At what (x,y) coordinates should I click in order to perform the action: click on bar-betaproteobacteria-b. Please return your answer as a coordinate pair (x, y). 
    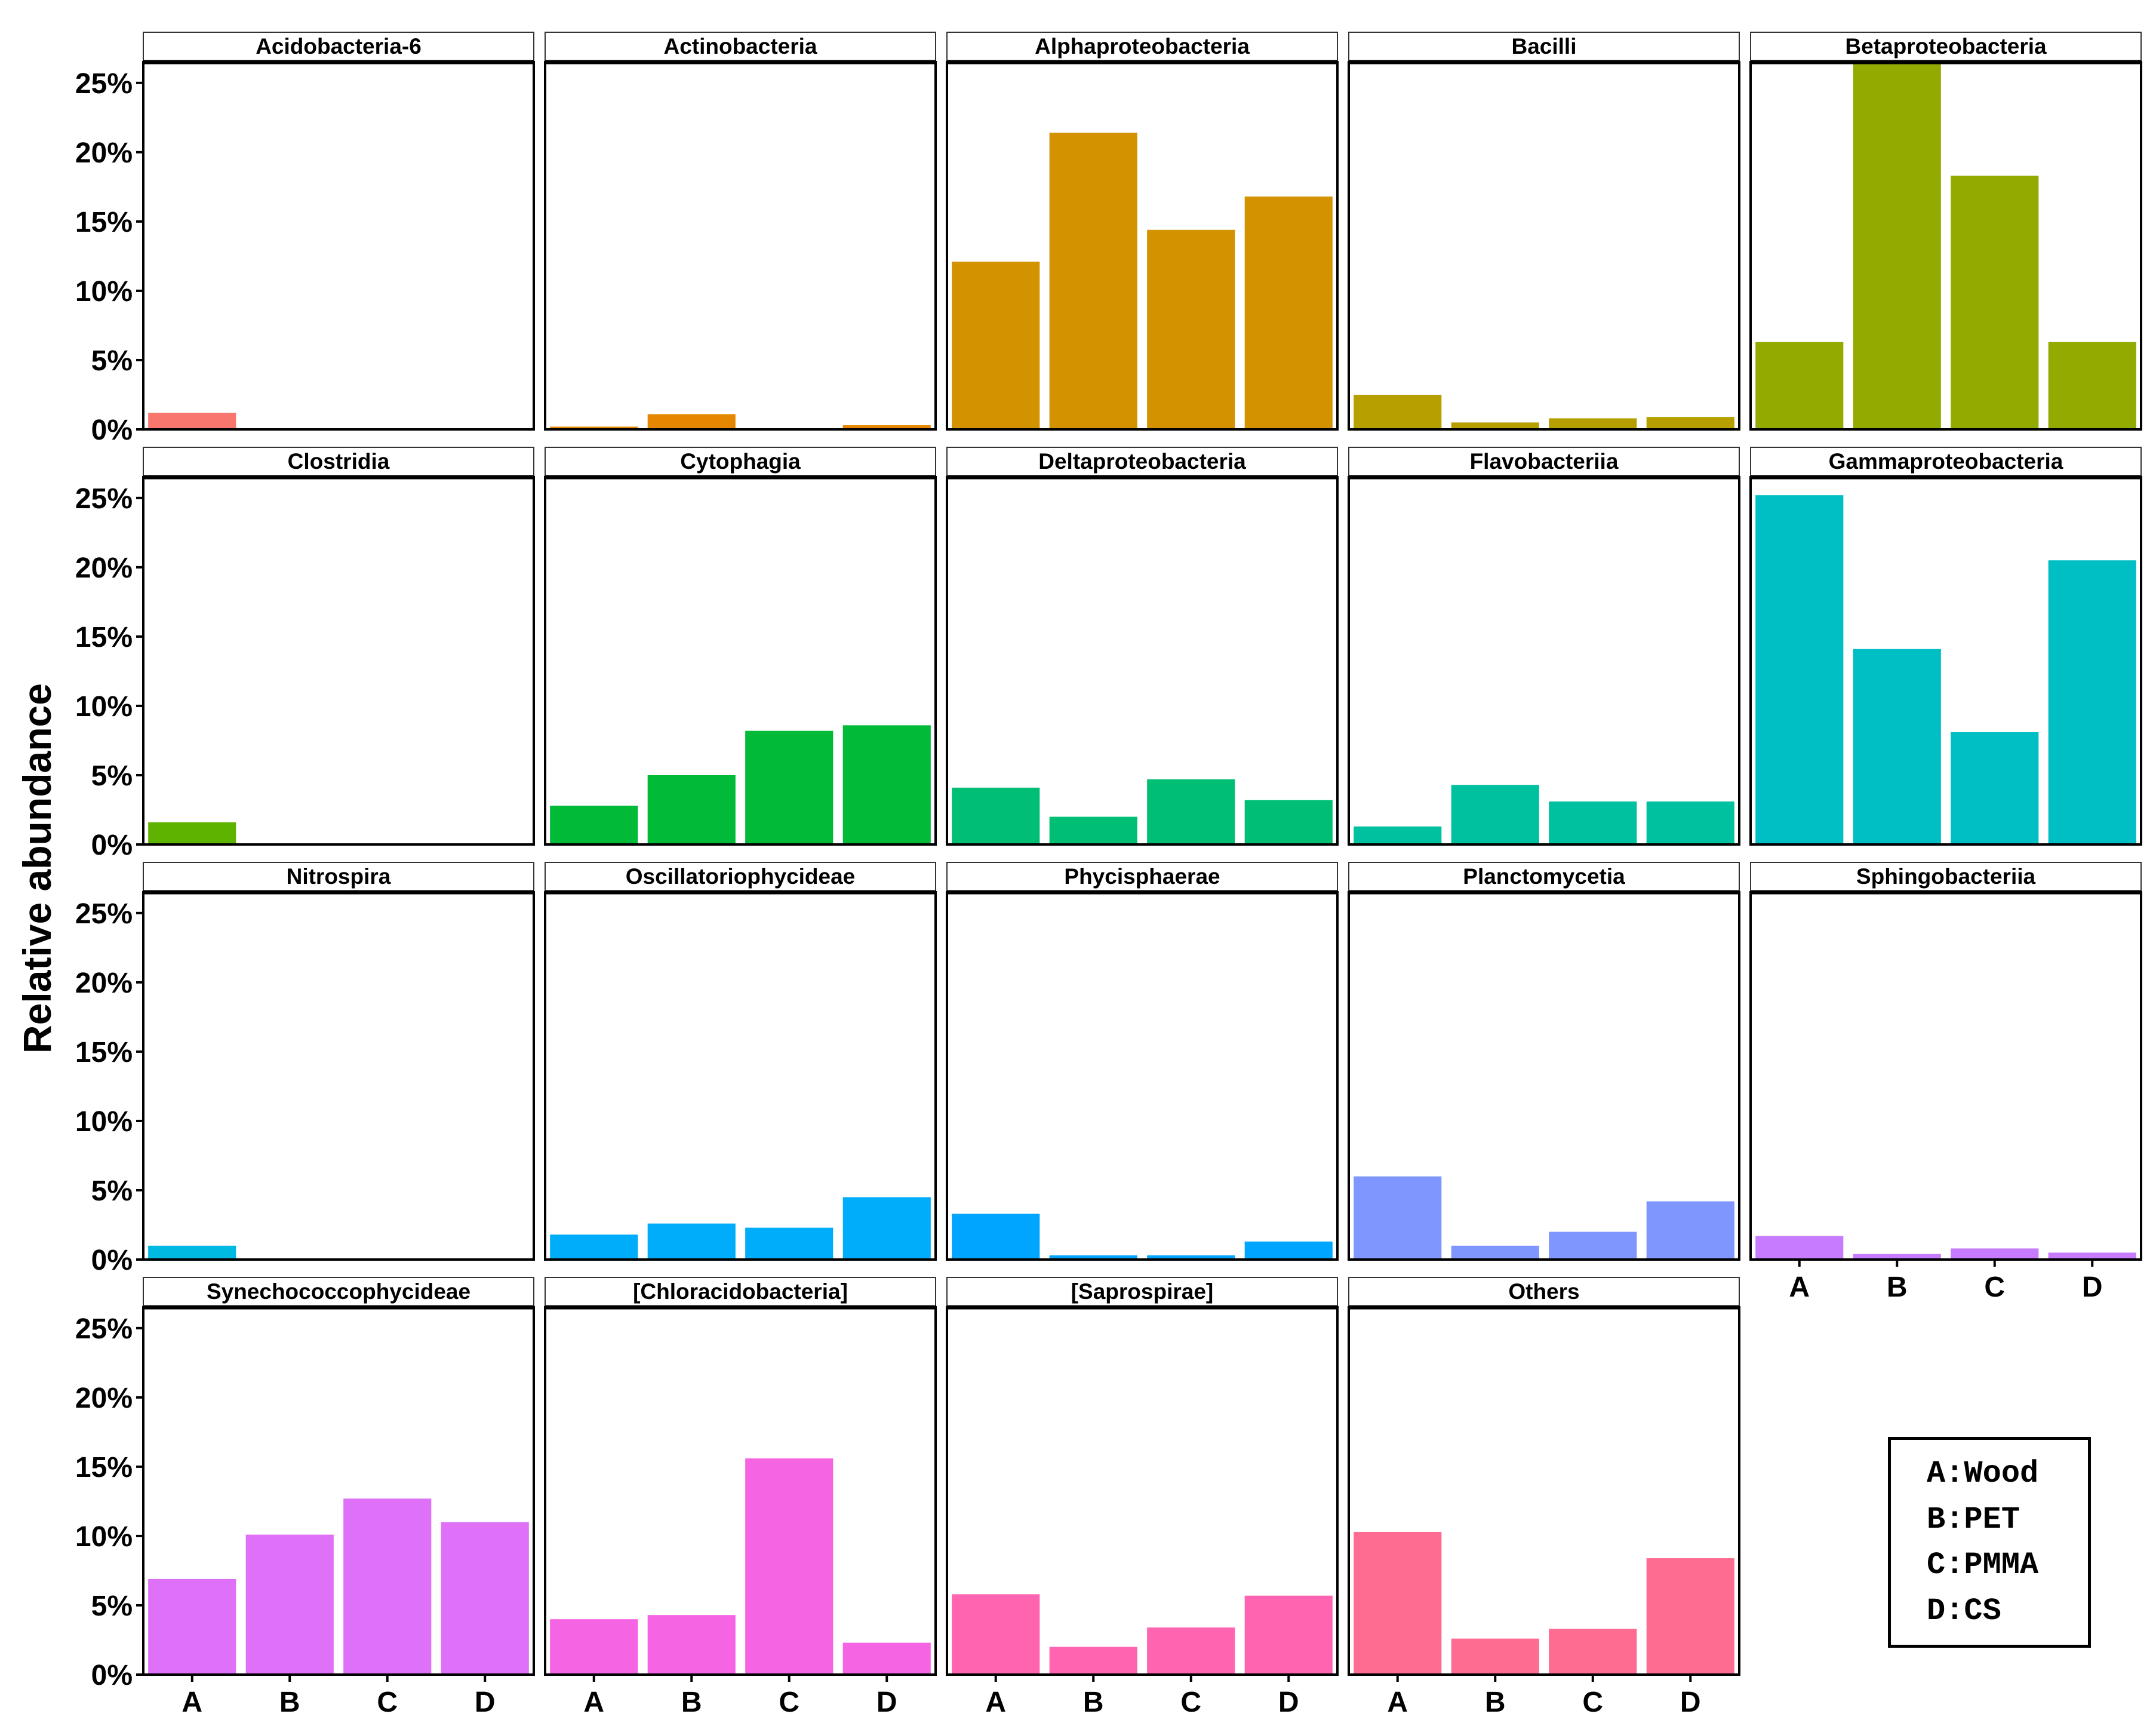
    Looking at the image, I should click on (1897, 246).